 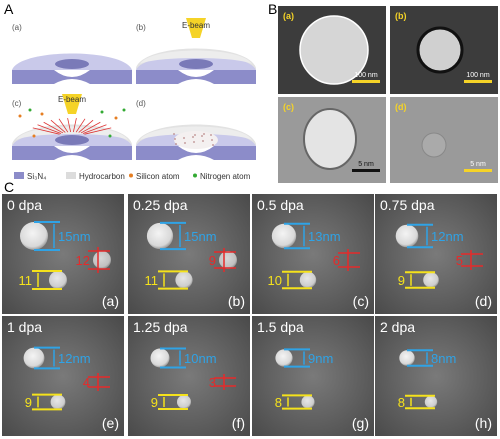 I want to click on panel-label: B, so click(x=272, y=9).